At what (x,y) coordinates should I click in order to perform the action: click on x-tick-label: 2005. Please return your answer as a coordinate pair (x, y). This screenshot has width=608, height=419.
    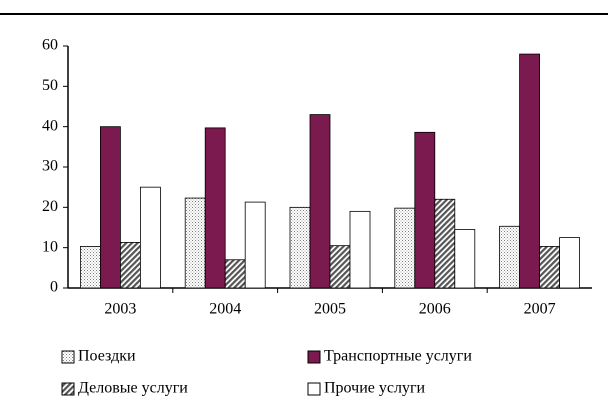
    Looking at the image, I should click on (330, 309).